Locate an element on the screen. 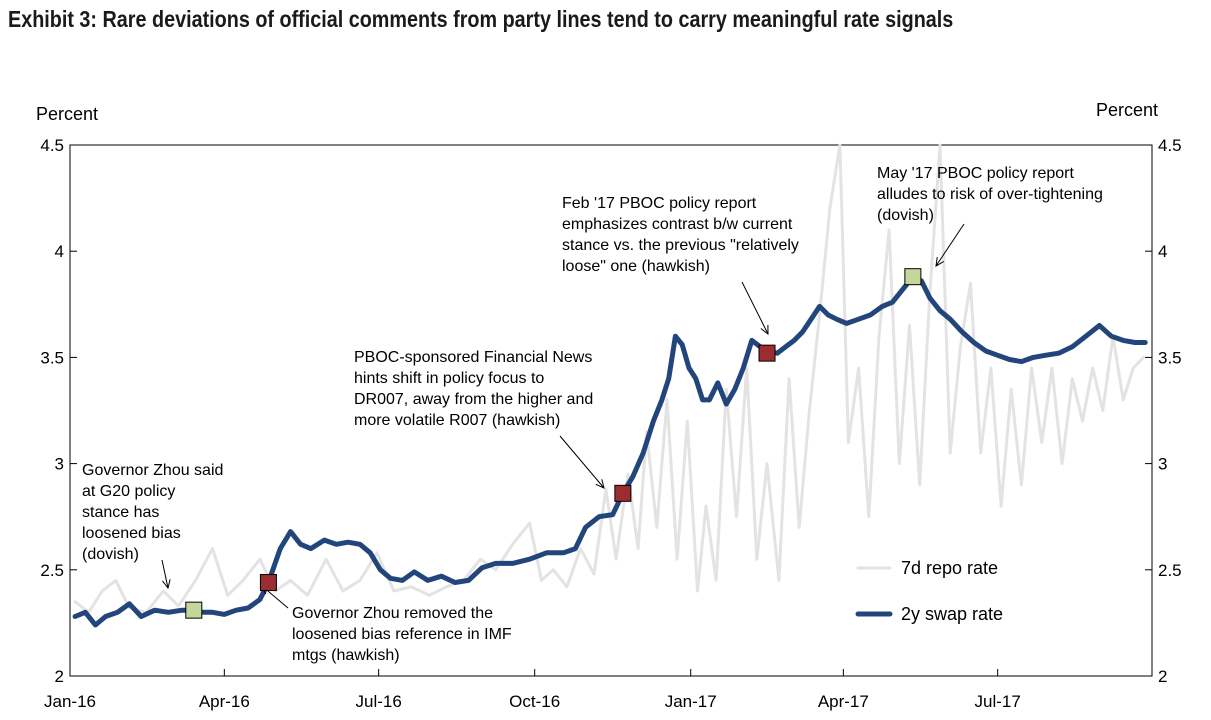  x-tick-label: Jul-17 is located at coordinates (998, 701).